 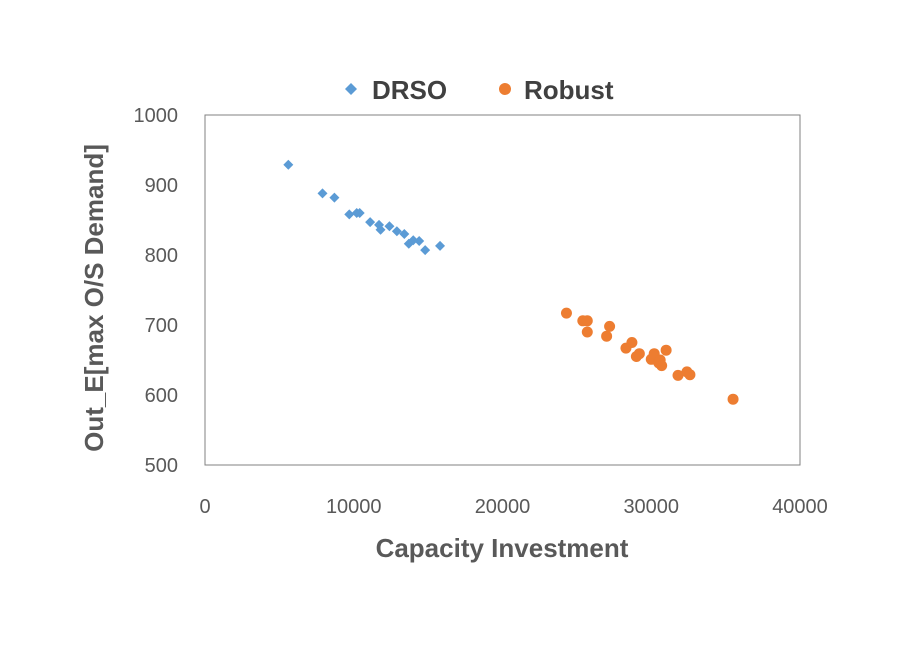 What do you see at coordinates (94, 298) in the screenshot?
I see `y-axis-title: Out_E[max O/S Demand]` at bounding box center [94, 298].